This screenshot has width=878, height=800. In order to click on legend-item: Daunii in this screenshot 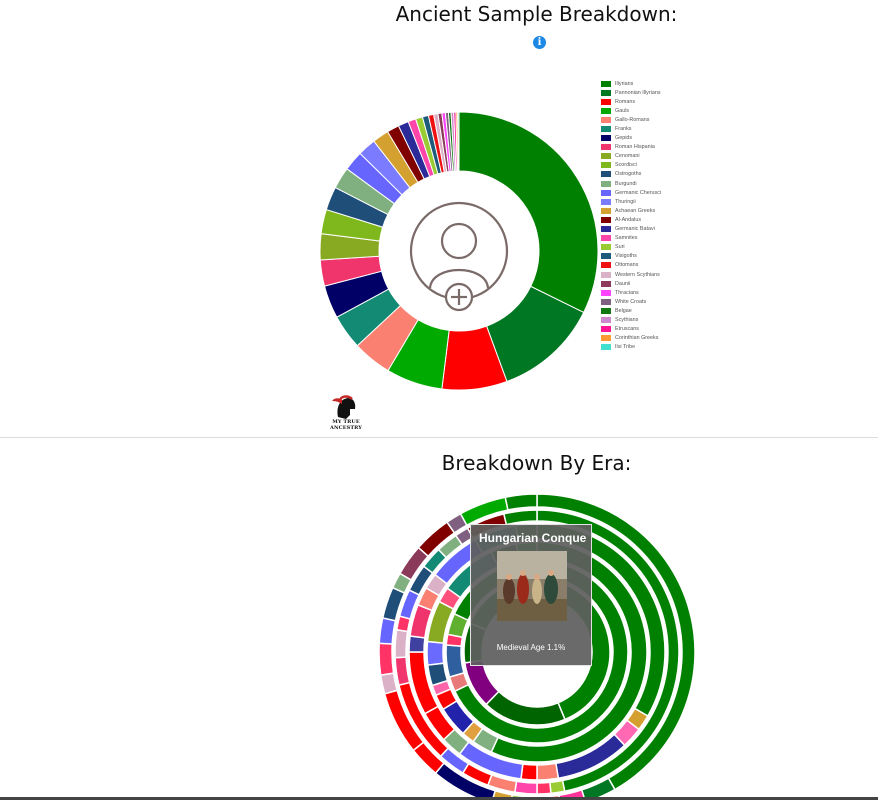, I will do `click(631, 283)`.